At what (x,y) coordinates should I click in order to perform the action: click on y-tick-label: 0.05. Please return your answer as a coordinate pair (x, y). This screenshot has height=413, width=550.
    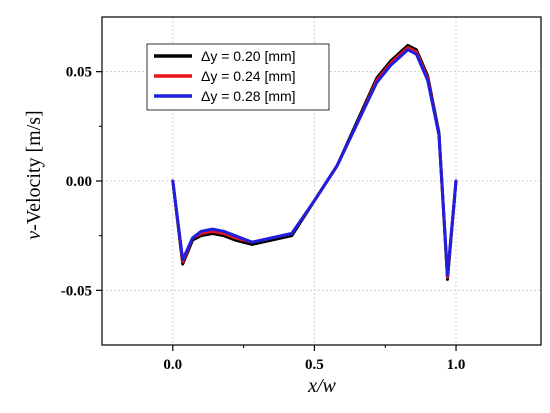
    Looking at the image, I should click on (79, 73).